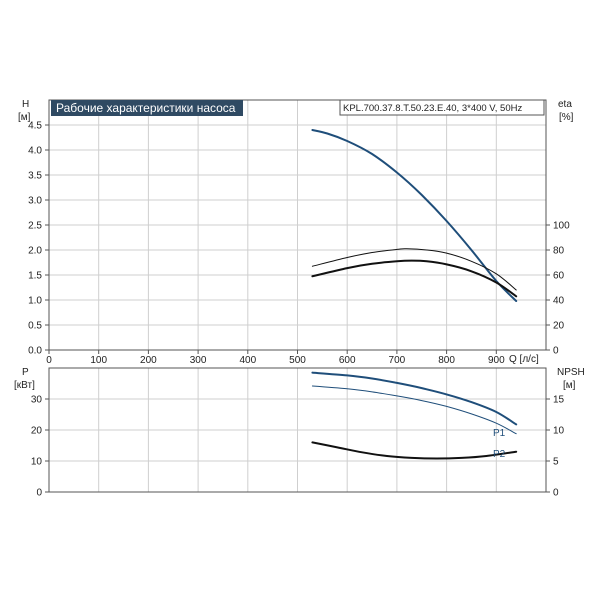 This screenshot has height=600, width=600. What do you see at coordinates (35, 226) in the screenshot?
I see `h-tick-label: 2.5` at bounding box center [35, 226].